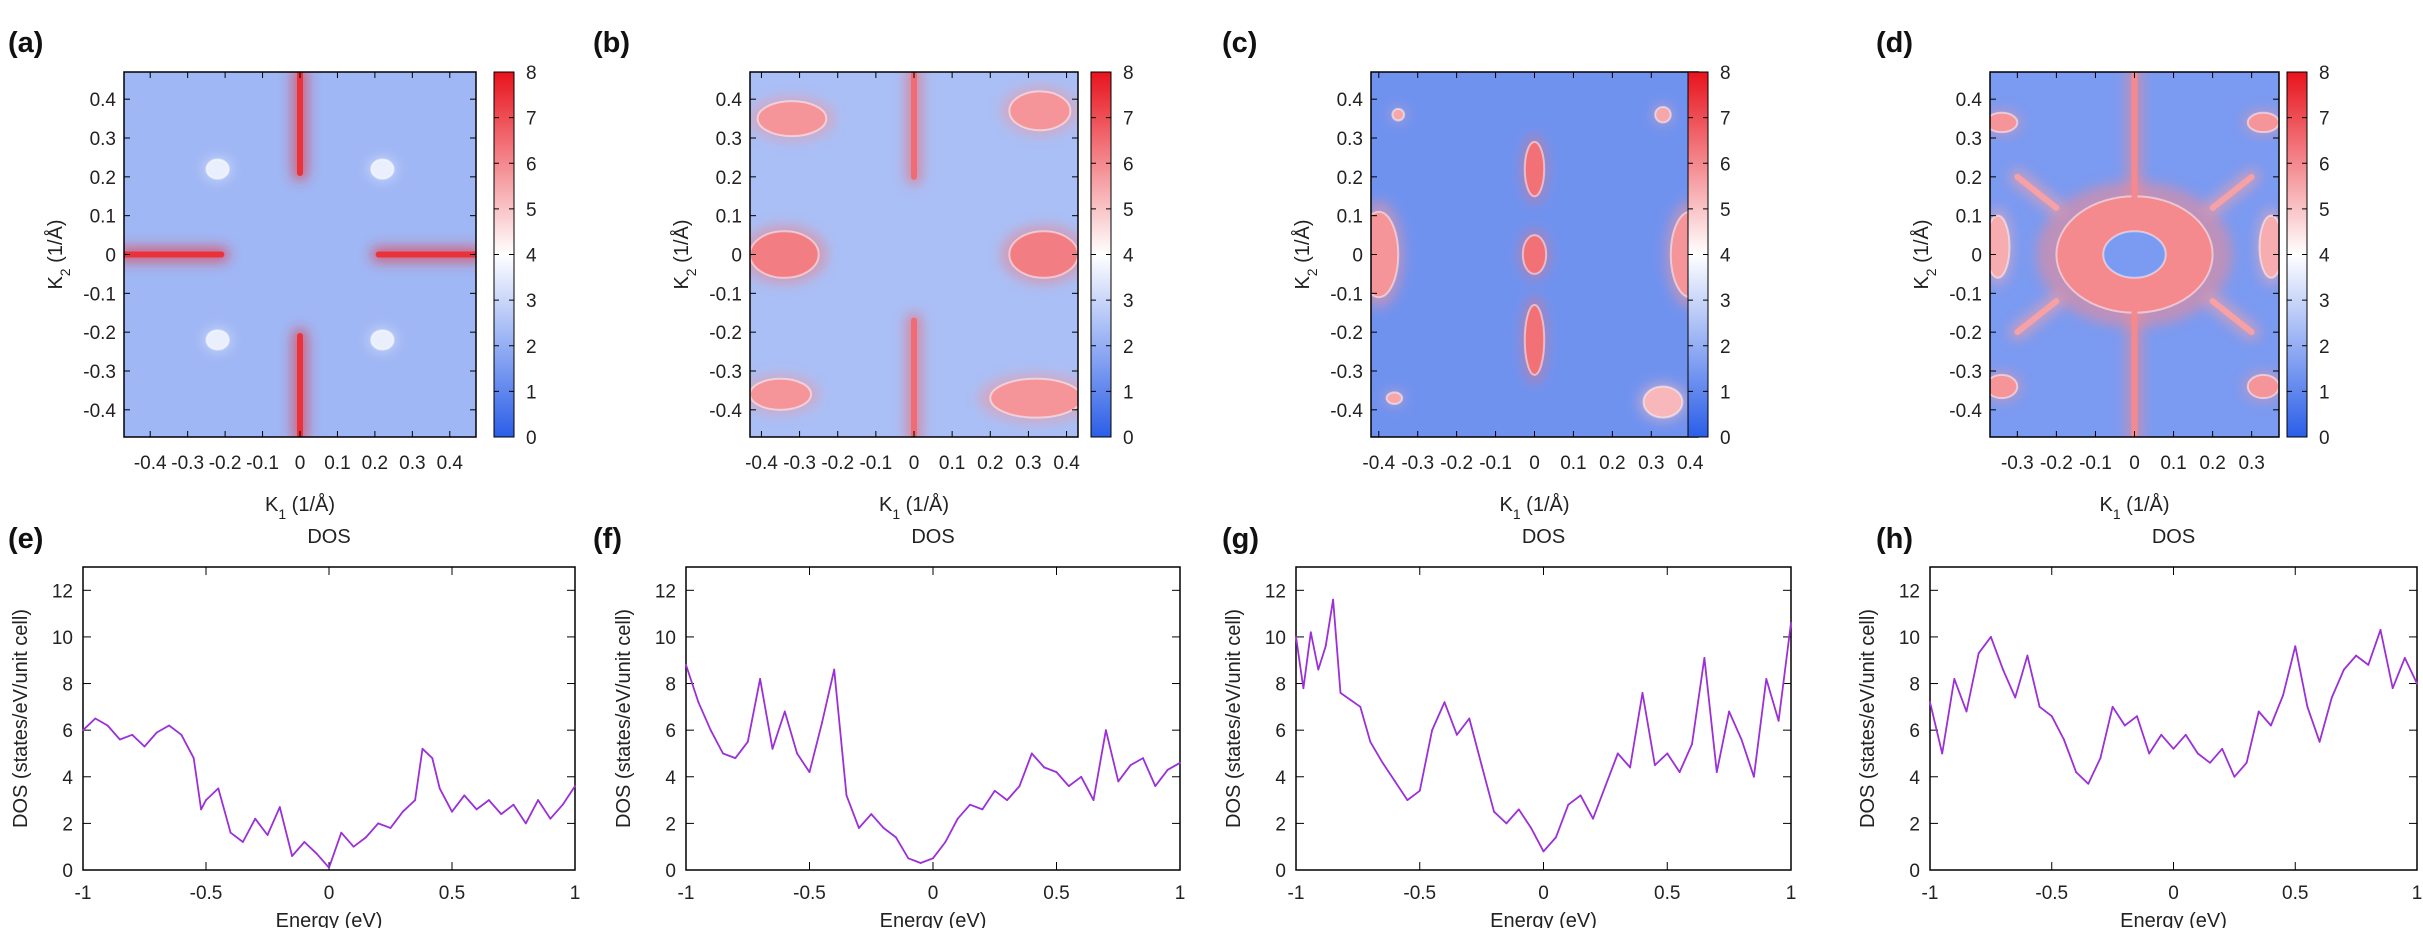  What do you see at coordinates (914, 254) in the screenshot?
I see `heatmap-cores` at bounding box center [914, 254].